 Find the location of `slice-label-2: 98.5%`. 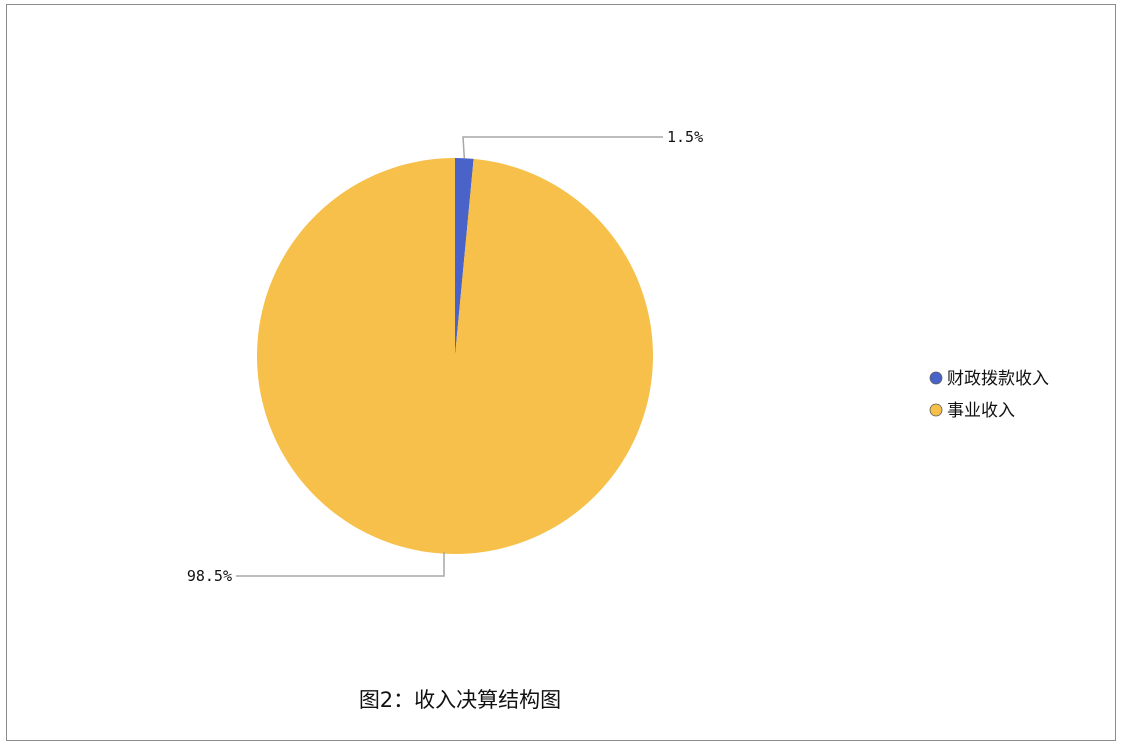

slice-label-2: 98.5% is located at coordinates (209, 576).